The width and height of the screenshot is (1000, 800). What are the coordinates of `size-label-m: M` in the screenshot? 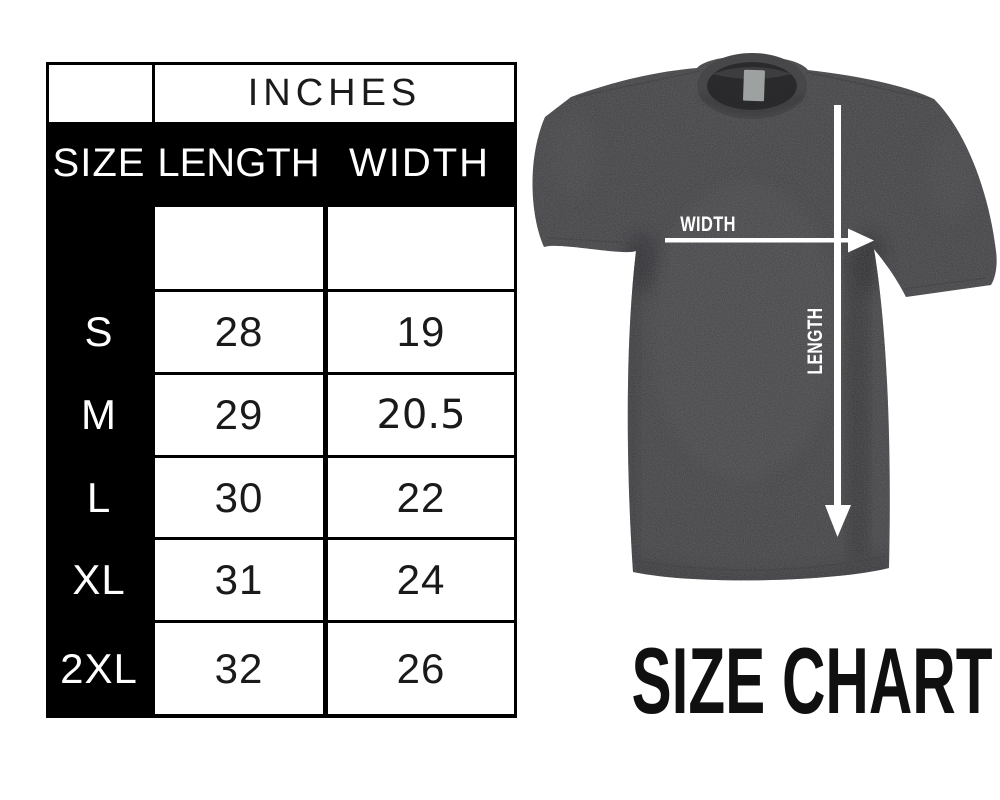 It's located at (99, 414).